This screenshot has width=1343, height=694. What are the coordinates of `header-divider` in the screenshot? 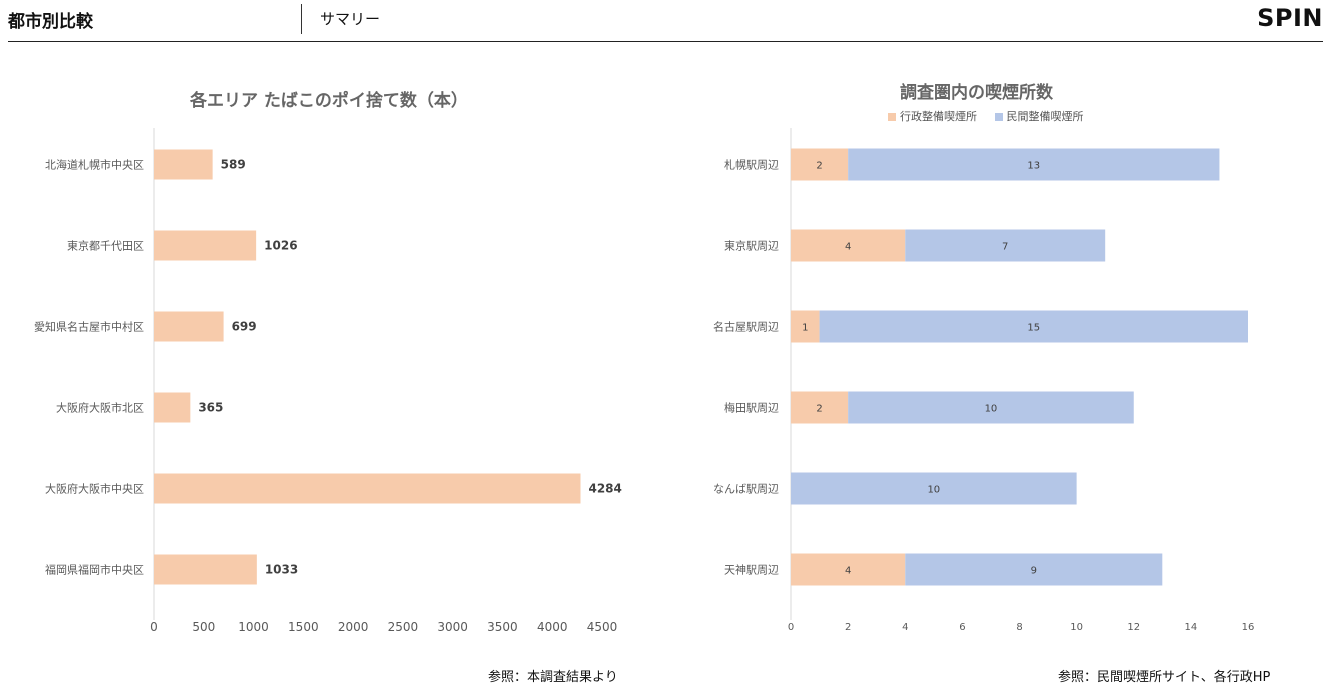 It's located at (301, 19).